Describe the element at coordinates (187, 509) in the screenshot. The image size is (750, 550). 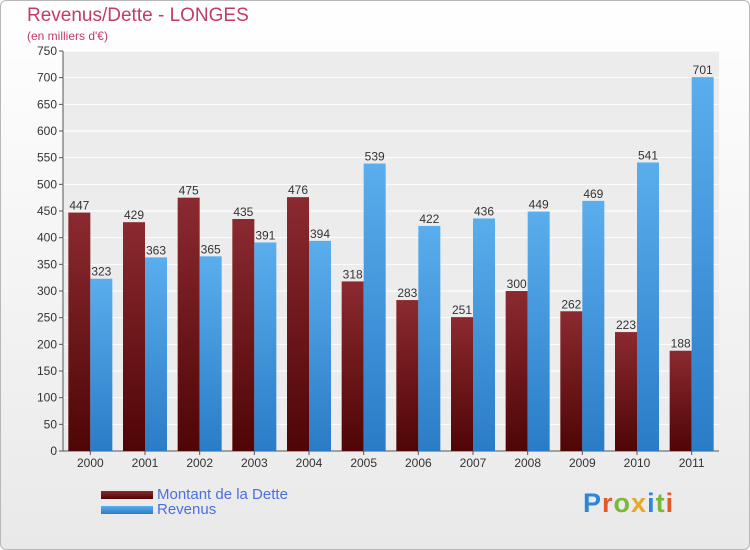
I see `legend-label-revenus: Revenus` at that location.